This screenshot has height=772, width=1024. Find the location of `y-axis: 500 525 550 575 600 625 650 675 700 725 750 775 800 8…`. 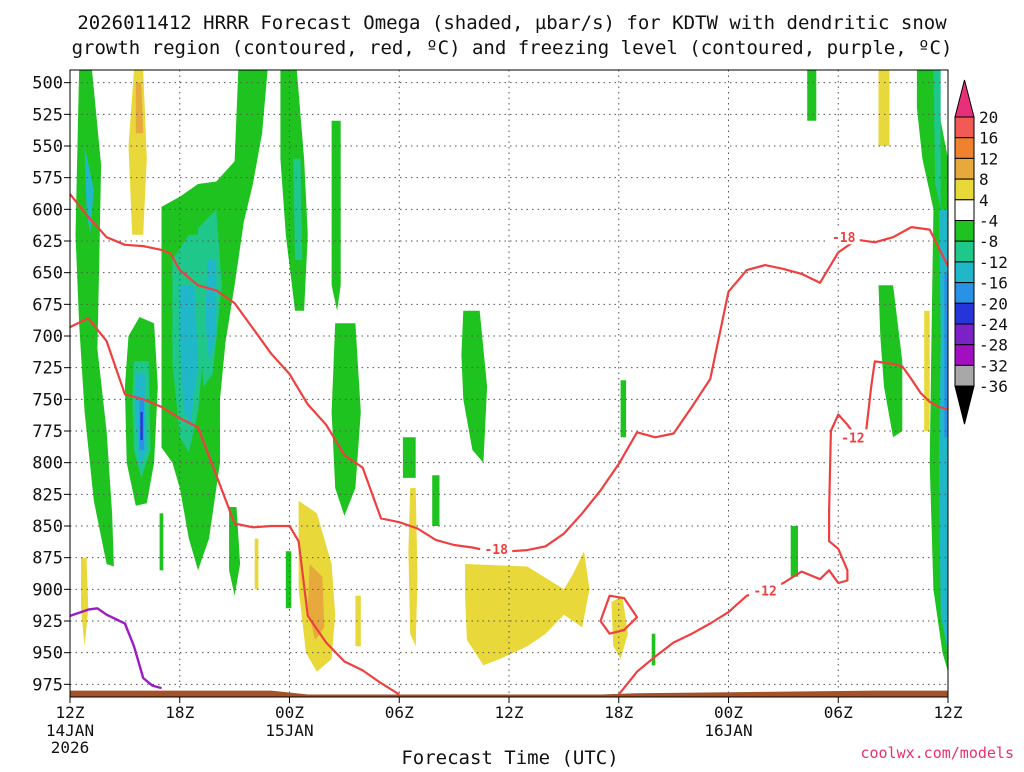

y-axis: 500 525 550 575 600 625 650 675 700 725 750 775 800 8… is located at coordinates (51, 384).